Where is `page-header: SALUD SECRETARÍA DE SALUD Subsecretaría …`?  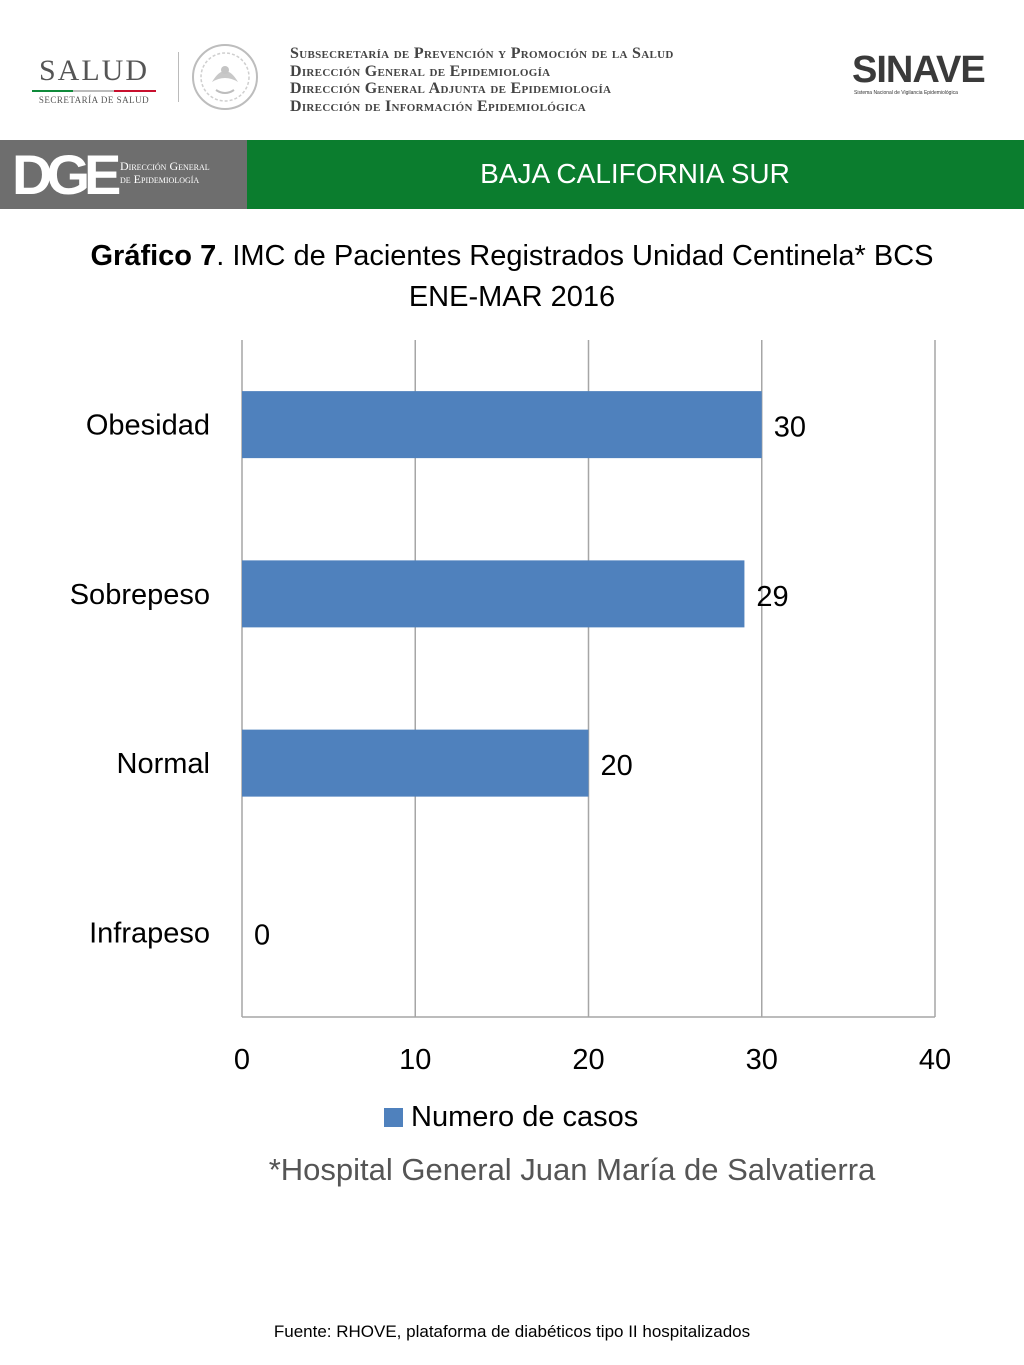
page-header: SALUD SECRETARÍA DE SALUD Subsecretaría … is located at coordinates (512, 70).